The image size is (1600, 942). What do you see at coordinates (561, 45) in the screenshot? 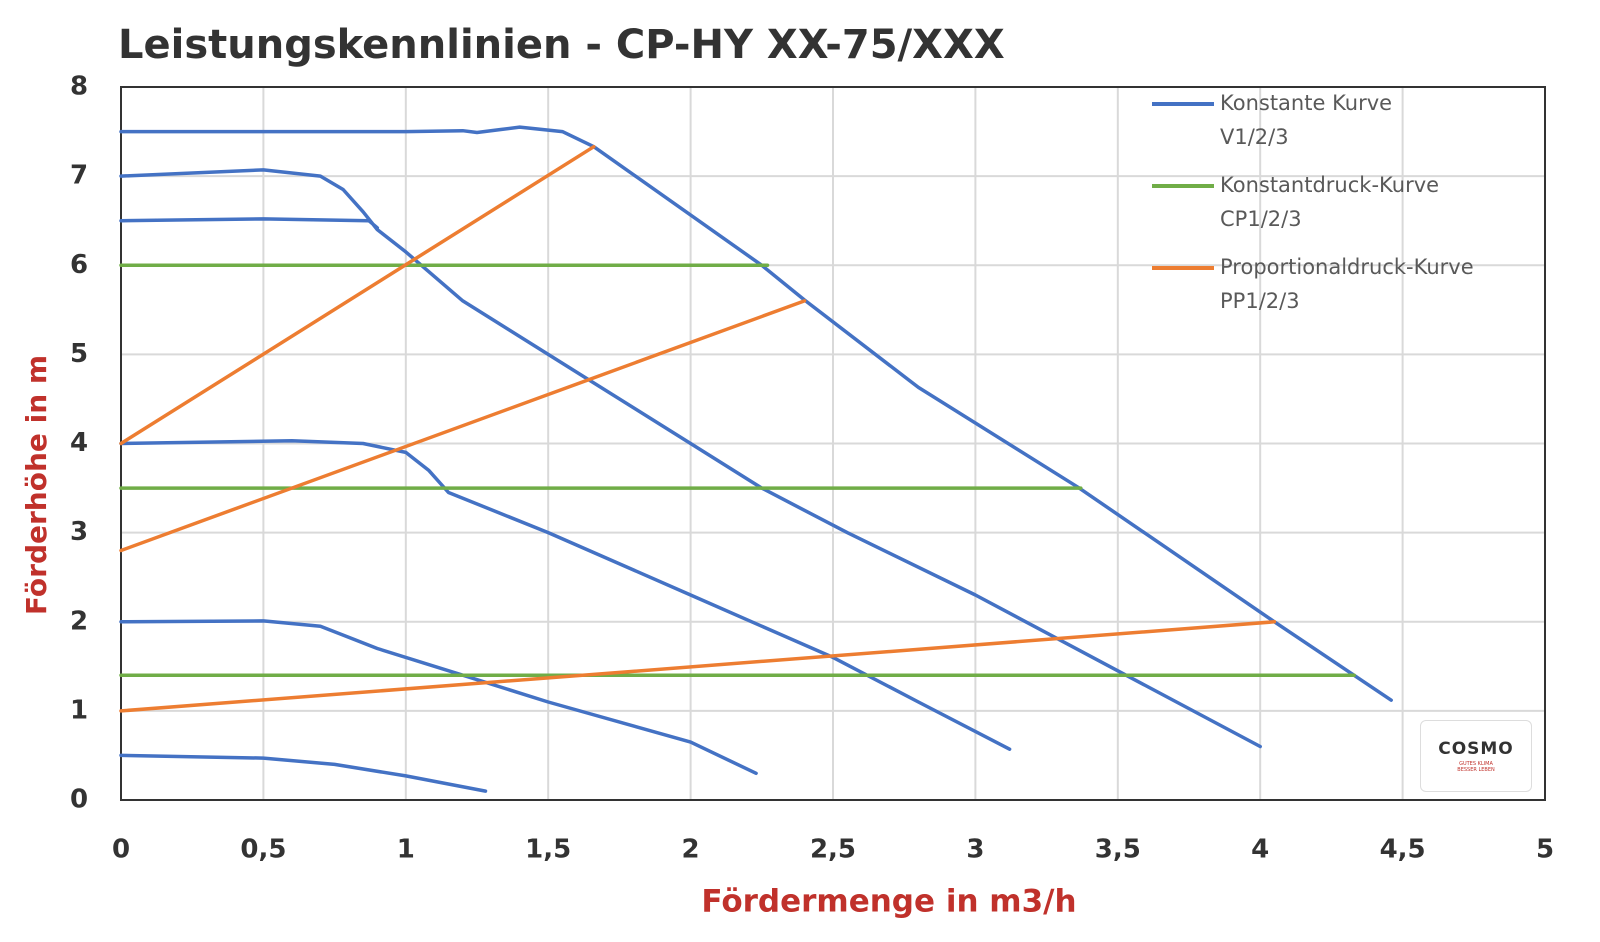
I see `chart-title: Leistungskennlinien - CP-HY XX-75/XXX` at bounding box center [561, 45].